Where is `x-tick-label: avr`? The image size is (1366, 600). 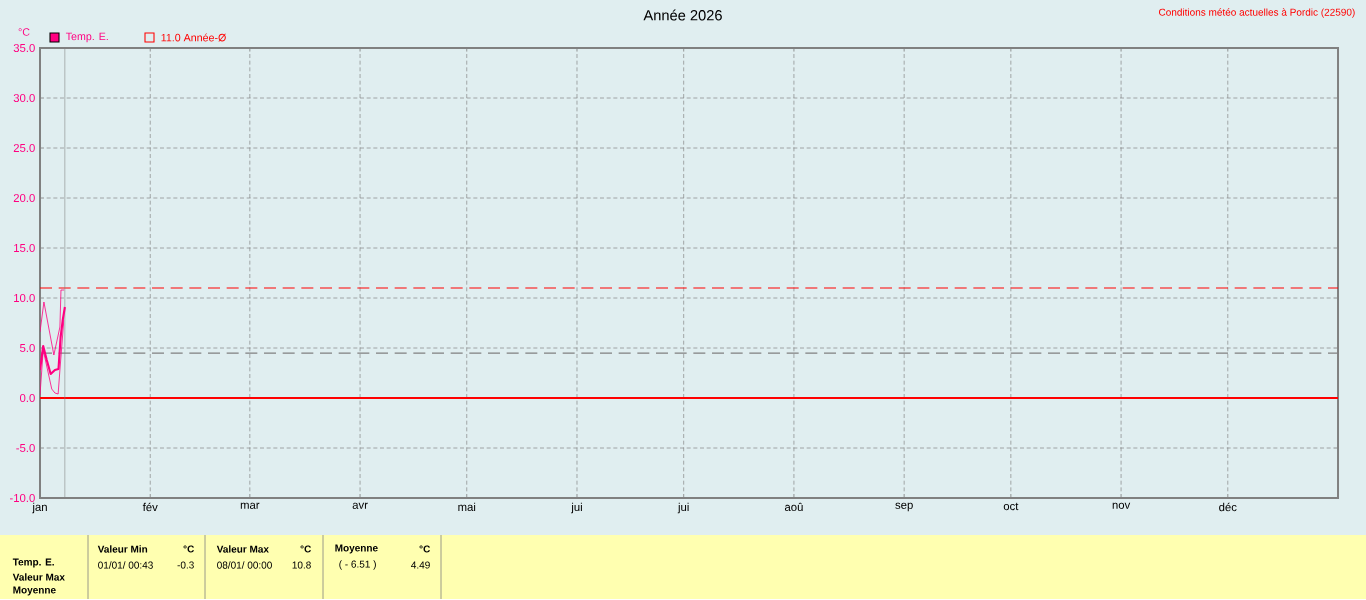
x-tick-label: avr is located at coordinates (360, 505).